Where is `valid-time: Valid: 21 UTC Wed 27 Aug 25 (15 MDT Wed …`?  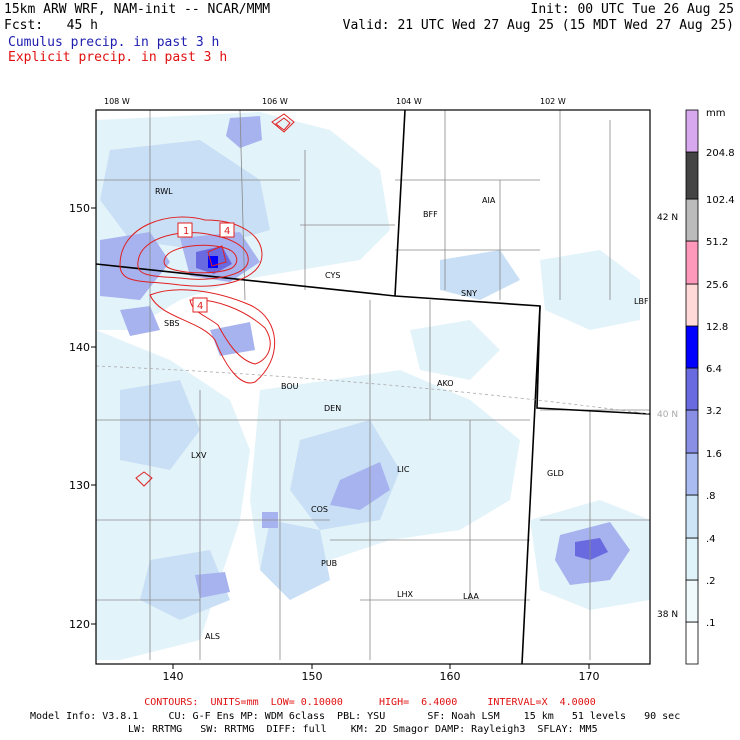 valid-time: Valid: 21 UTC Wed 27 Aug 25 (15 MDT Wed … is located at coordinates (538, 25).